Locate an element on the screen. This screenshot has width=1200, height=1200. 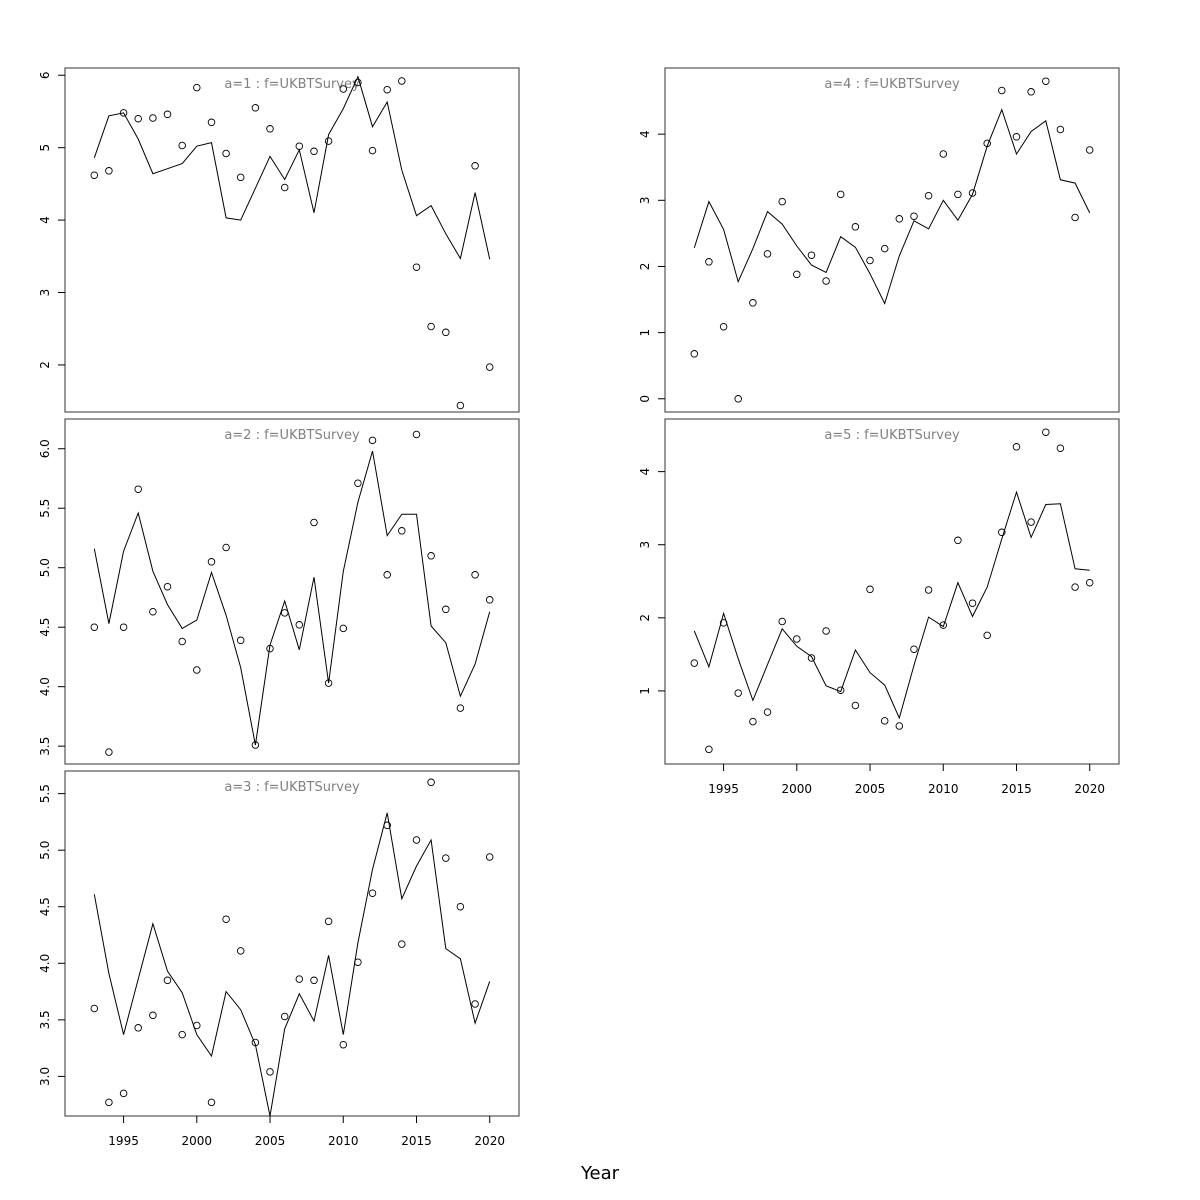
panel-a2: a=2 : f=UKBTSurvey 3.5 4.0 4.5 5.0 5.5 6.0 is located at coordinates (279, 591).